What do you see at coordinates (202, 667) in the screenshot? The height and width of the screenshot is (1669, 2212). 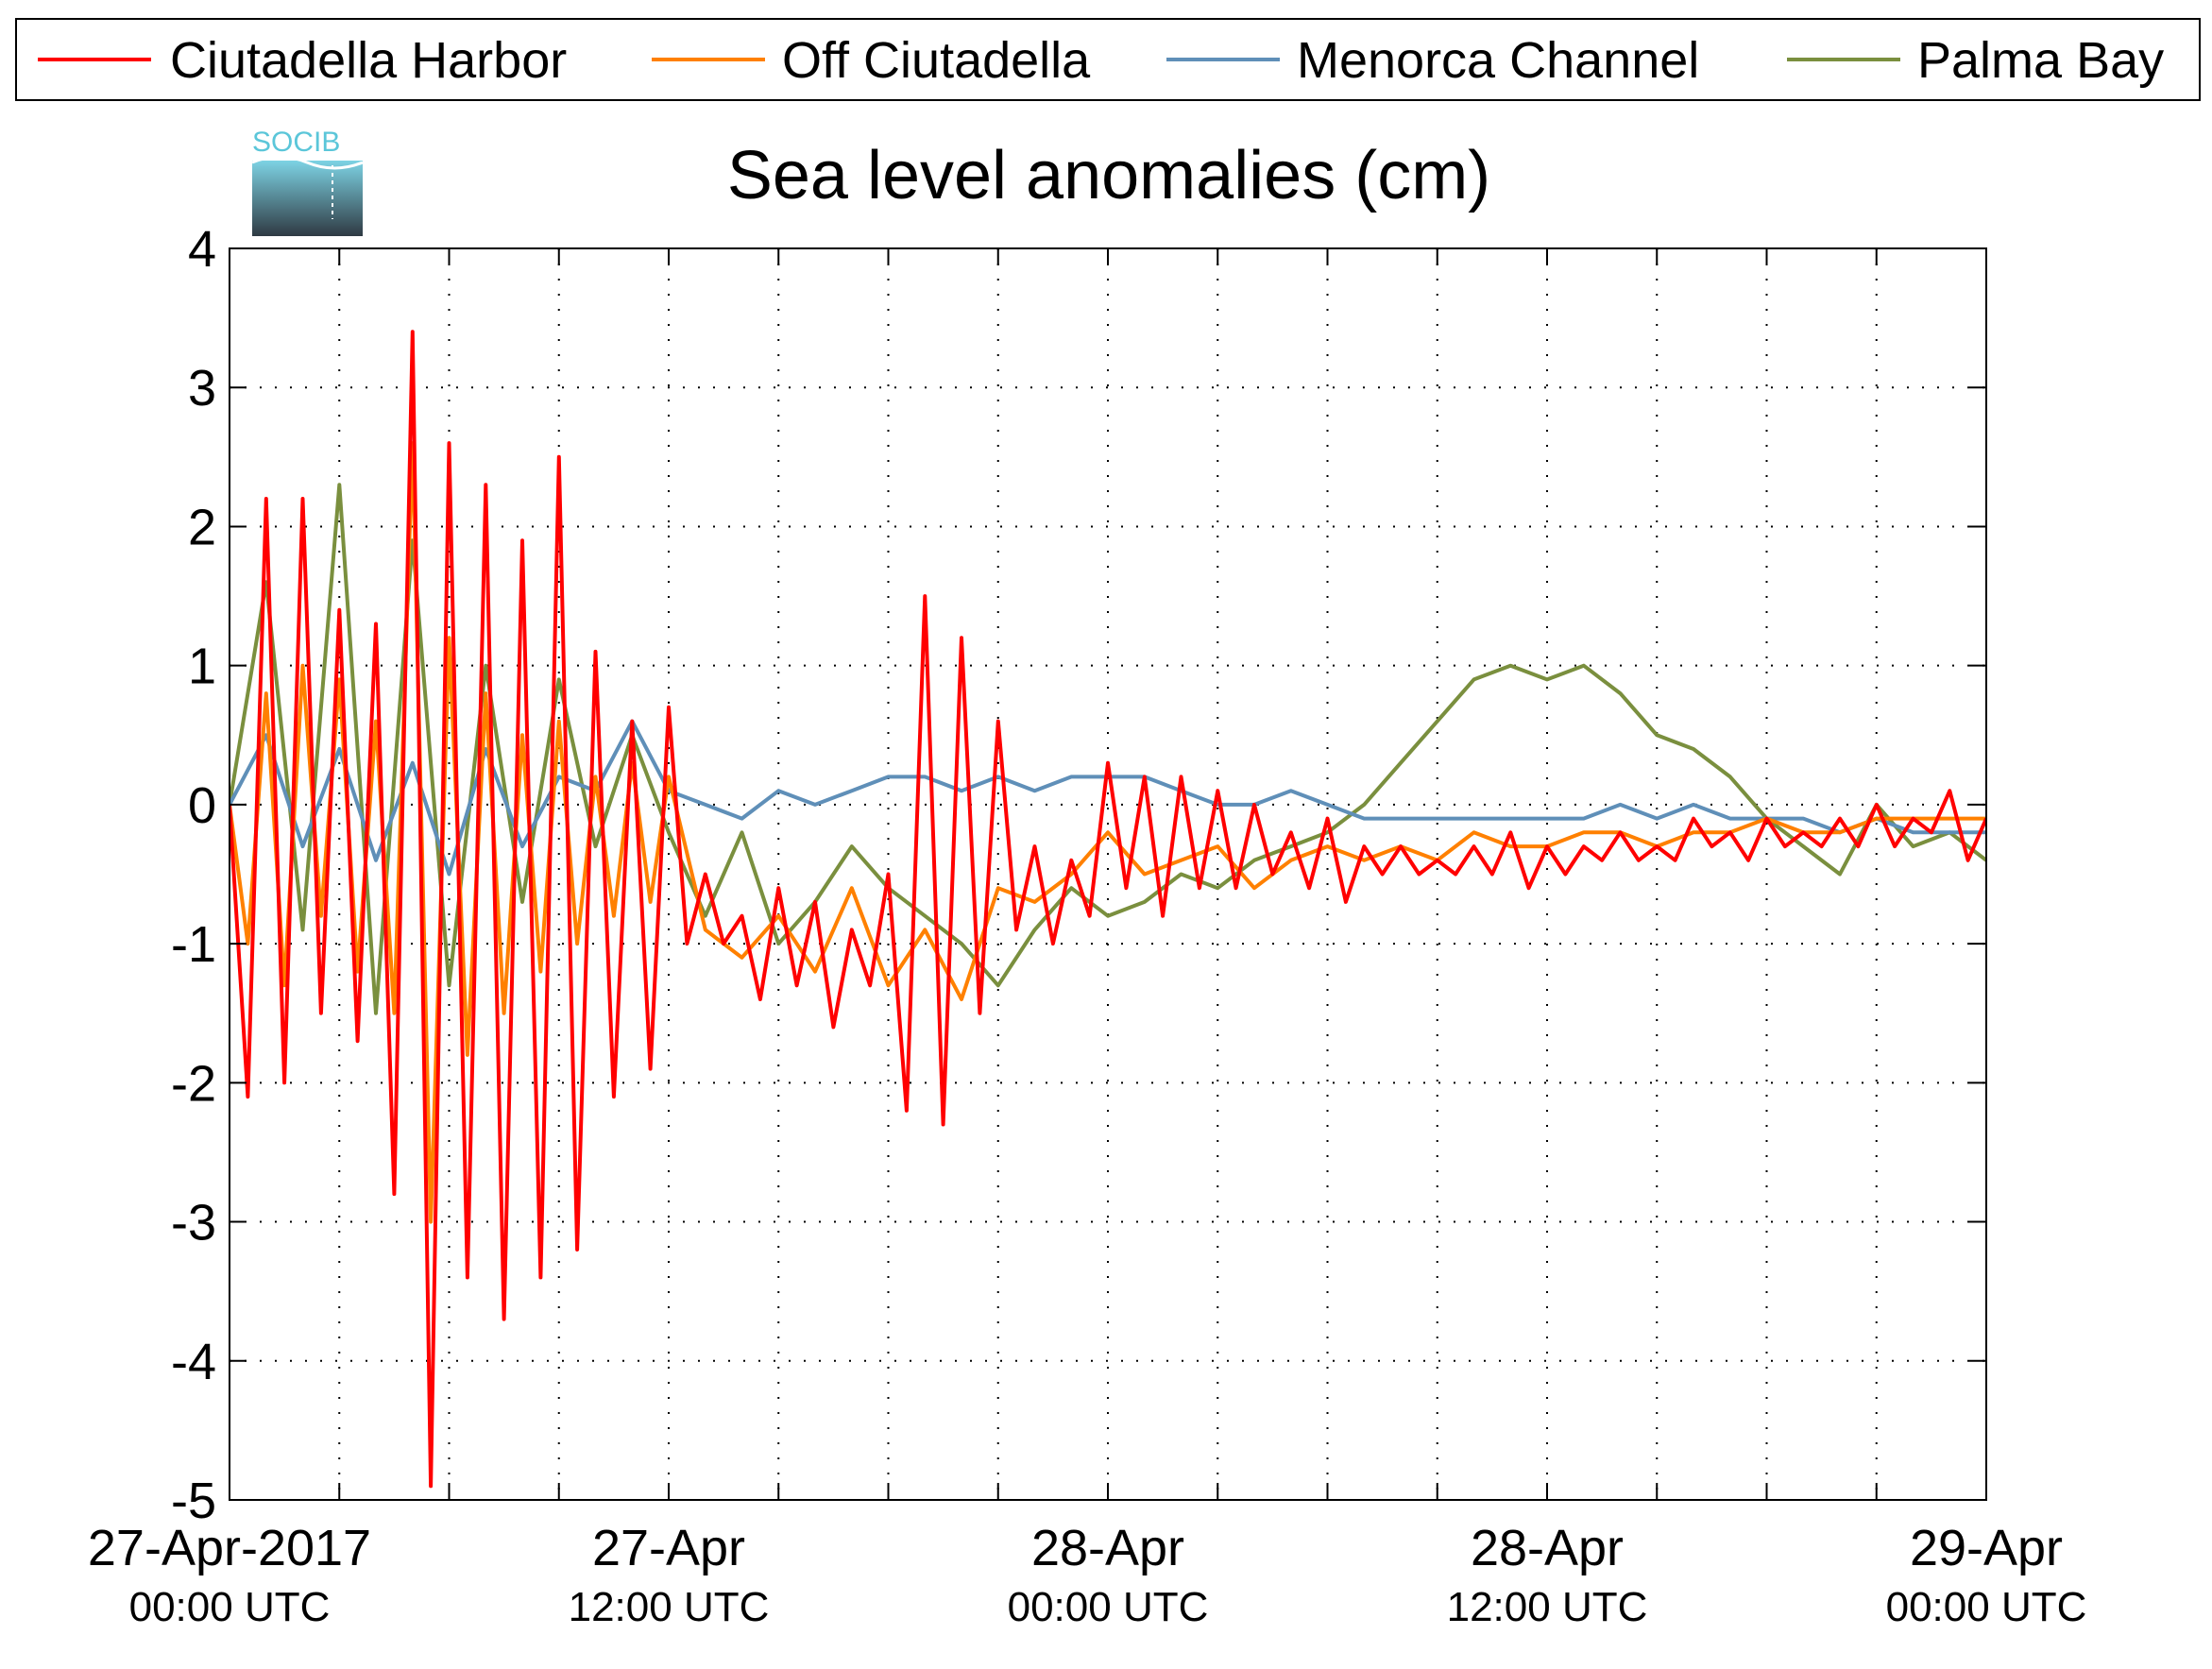 I see `y-tick-label: 1` at bounding box center [202, 667].